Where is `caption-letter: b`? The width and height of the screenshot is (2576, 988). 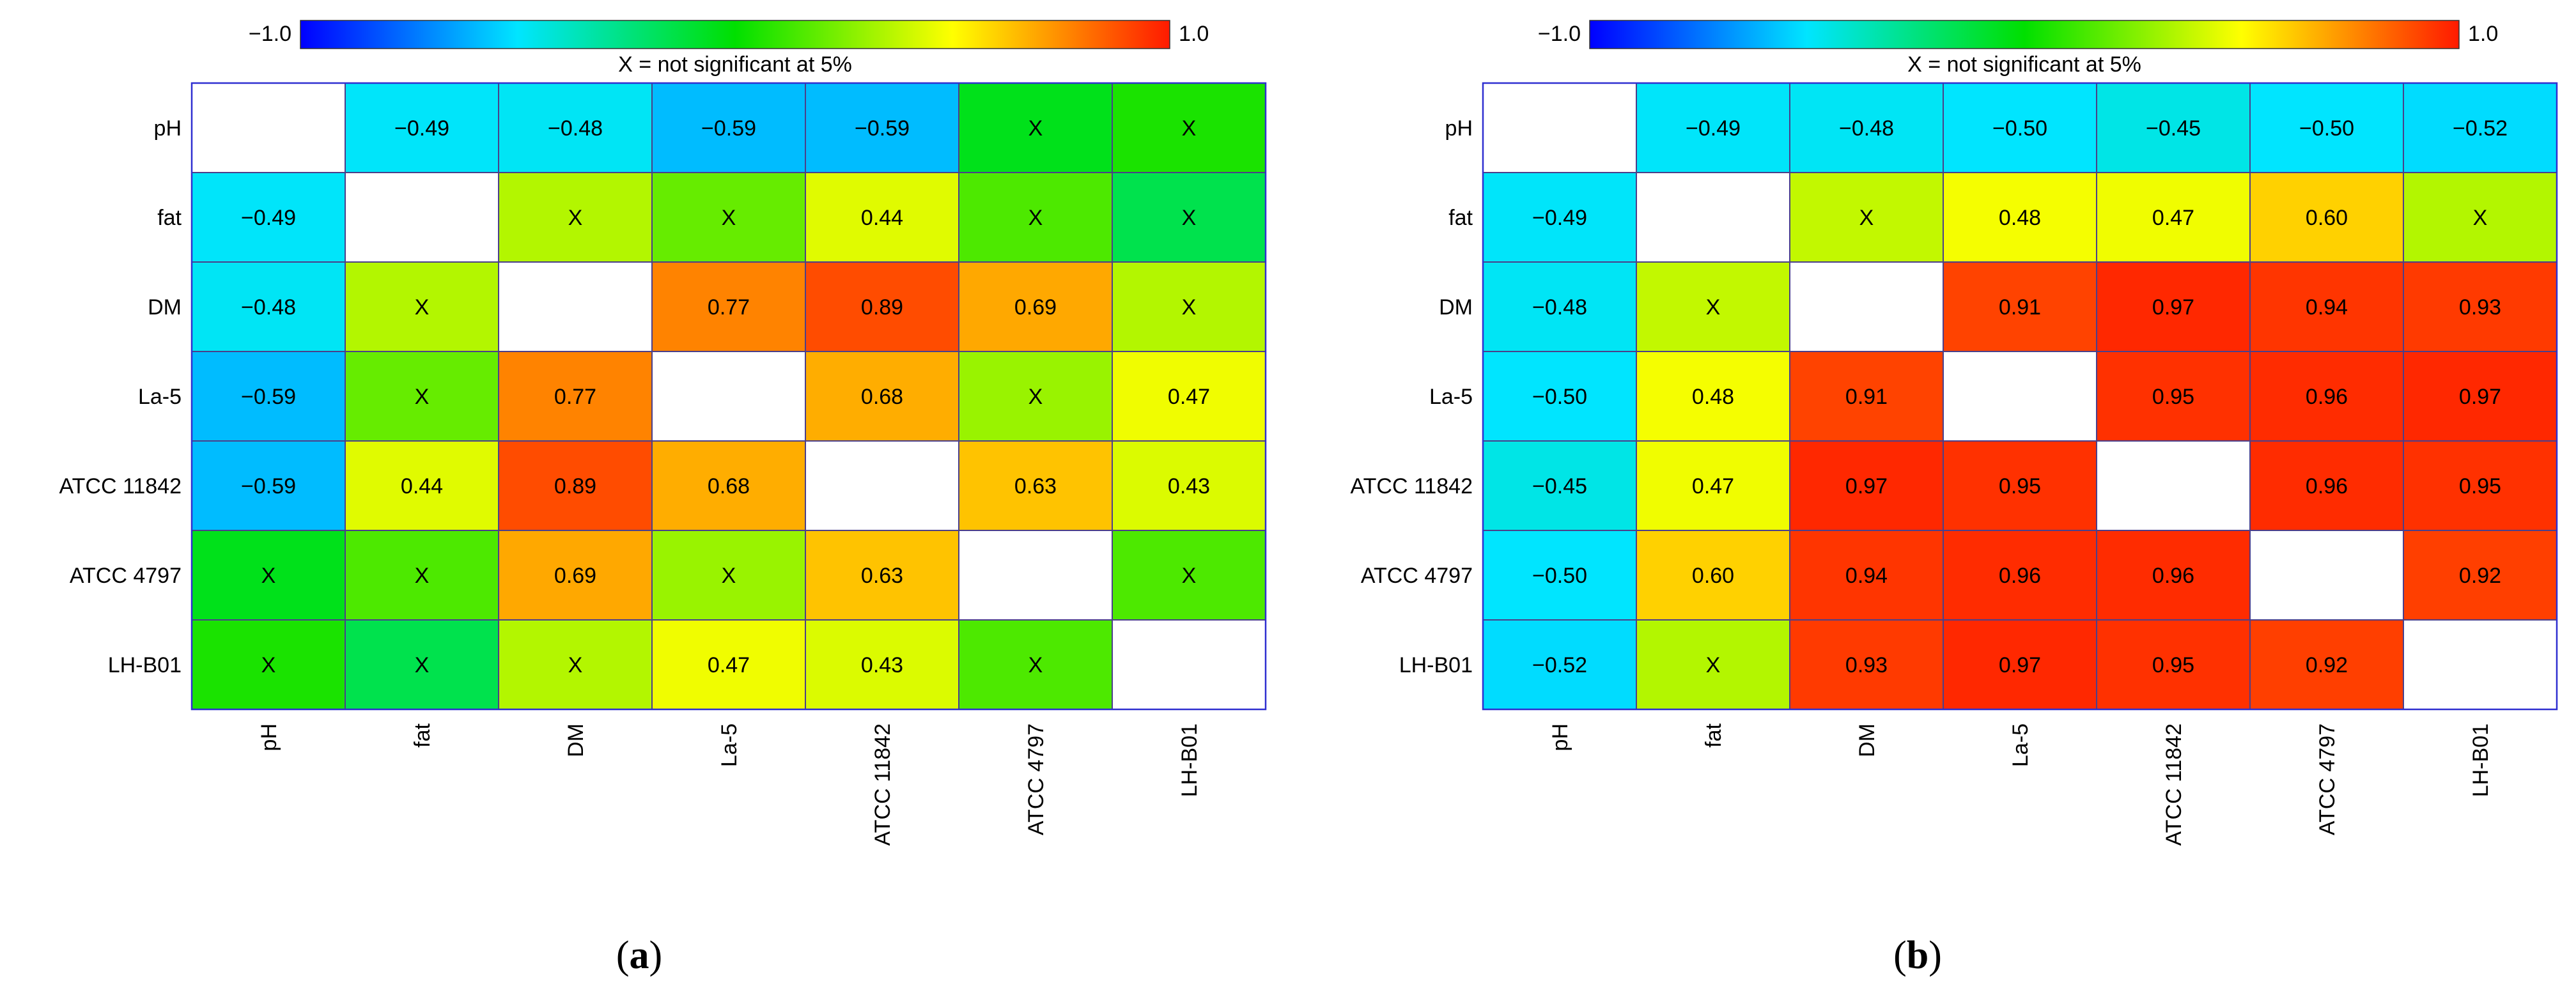 caption-letter: b is located at coordinates (1917, 955).